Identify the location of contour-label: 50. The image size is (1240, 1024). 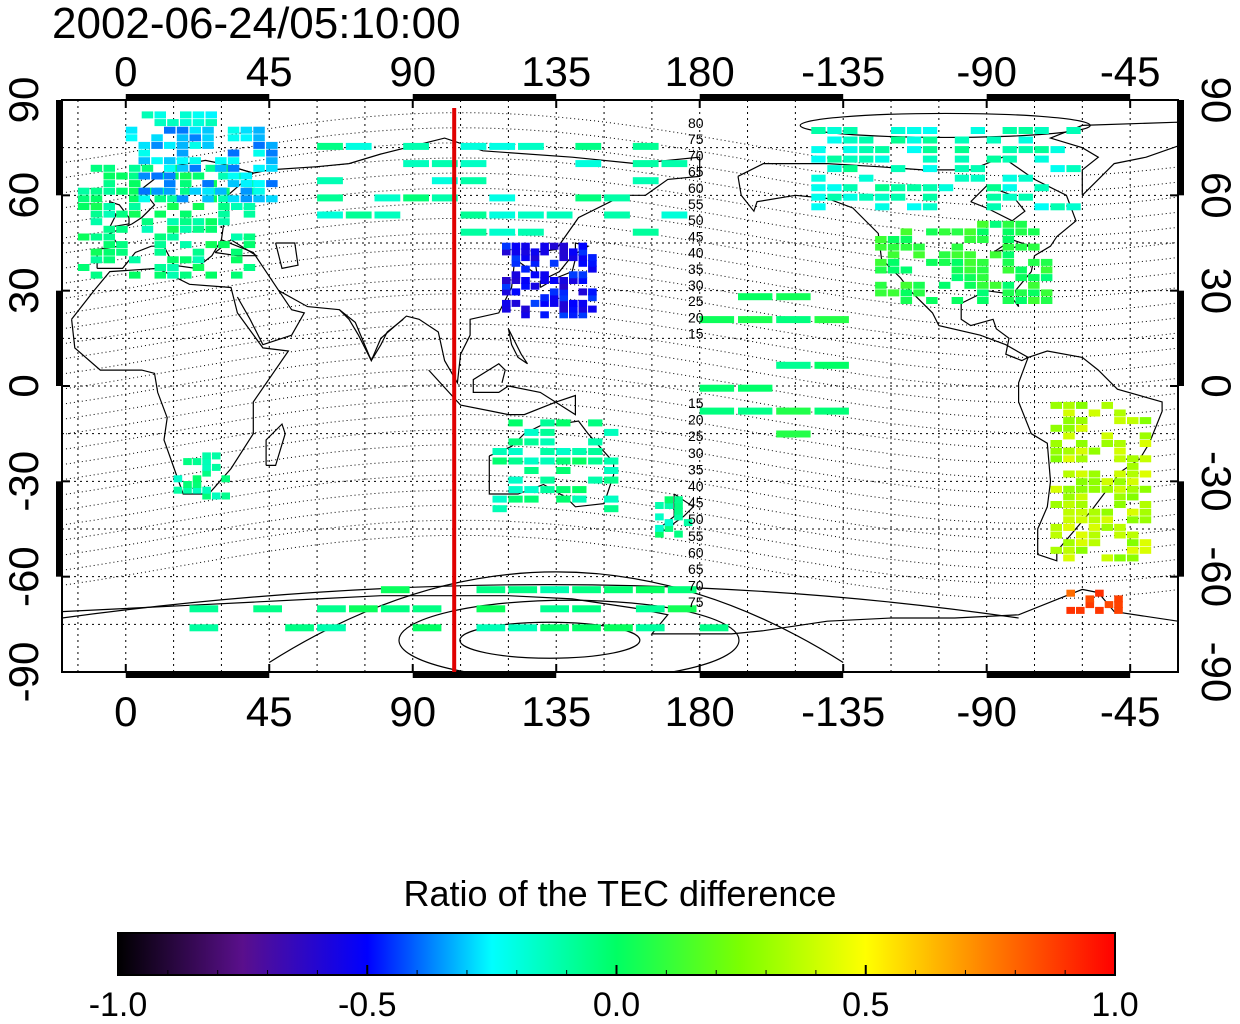
(696, 220).